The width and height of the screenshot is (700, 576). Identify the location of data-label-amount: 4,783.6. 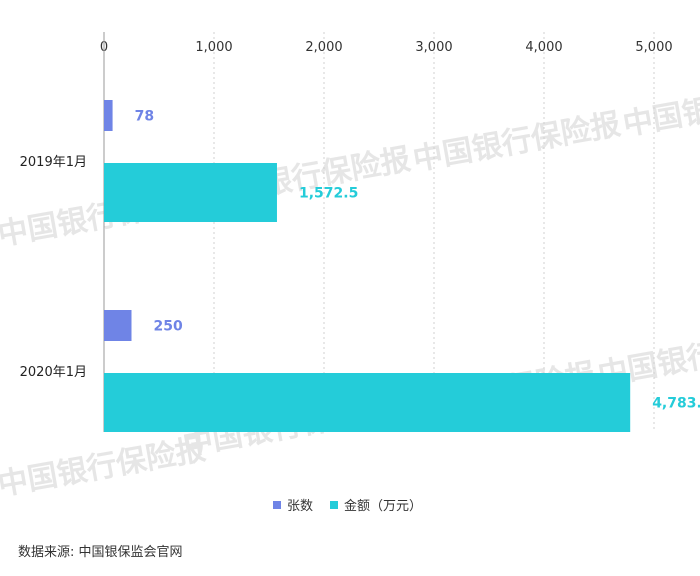
(676, 404).